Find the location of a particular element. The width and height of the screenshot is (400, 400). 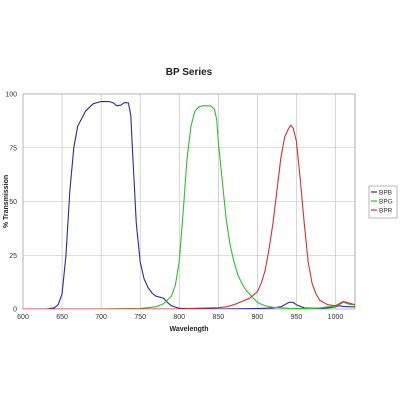

x-tick-label: 650 is located at coordinates (62, 317).